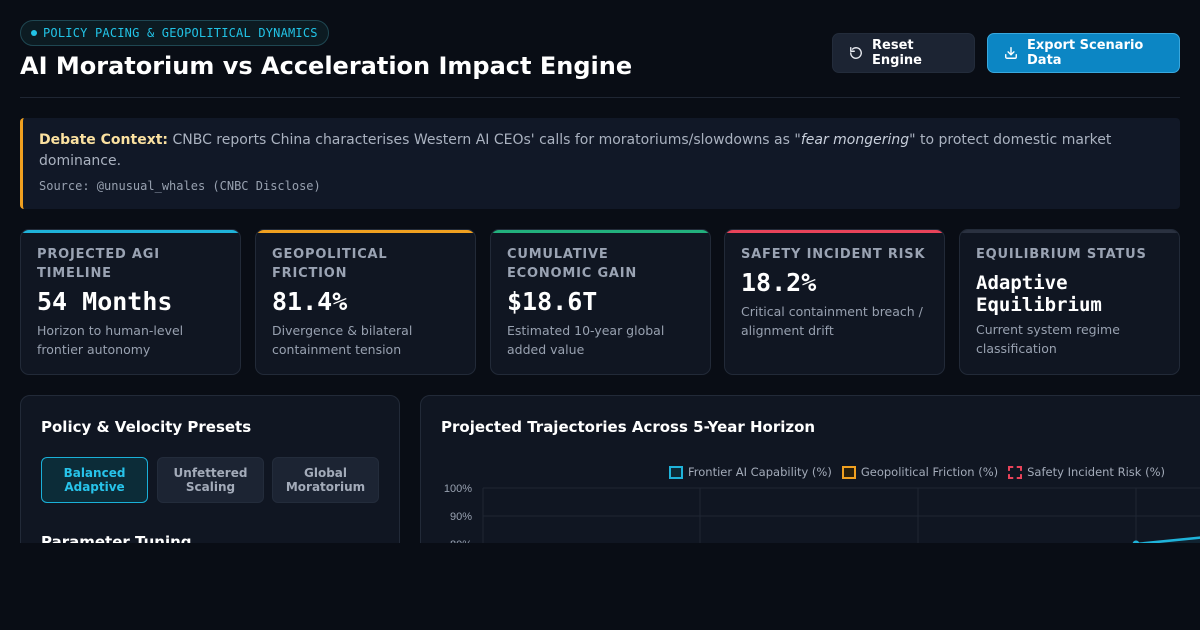 The width and height of the screenshot is (1200, 630). What do you see at coordinates (833, 254) in the screenshot?
I see `stat-label: SAFETY INCIDENT RISK` at bounding box center [833, 254].